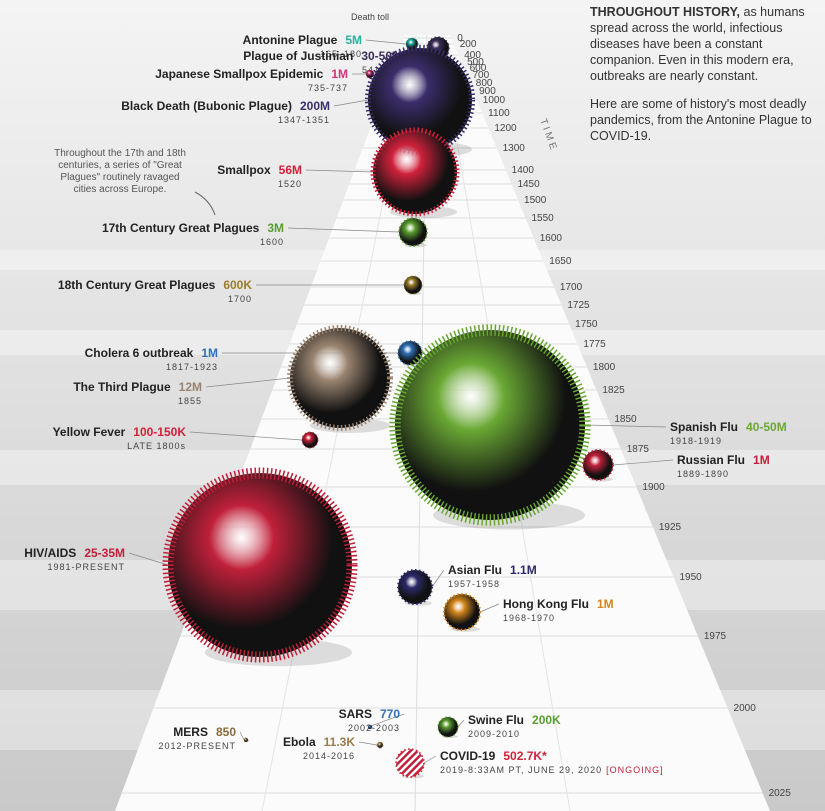  Describe the element at coordinates (542, 218) in the screenshot. I see `timeline-label: 1550` at that location.